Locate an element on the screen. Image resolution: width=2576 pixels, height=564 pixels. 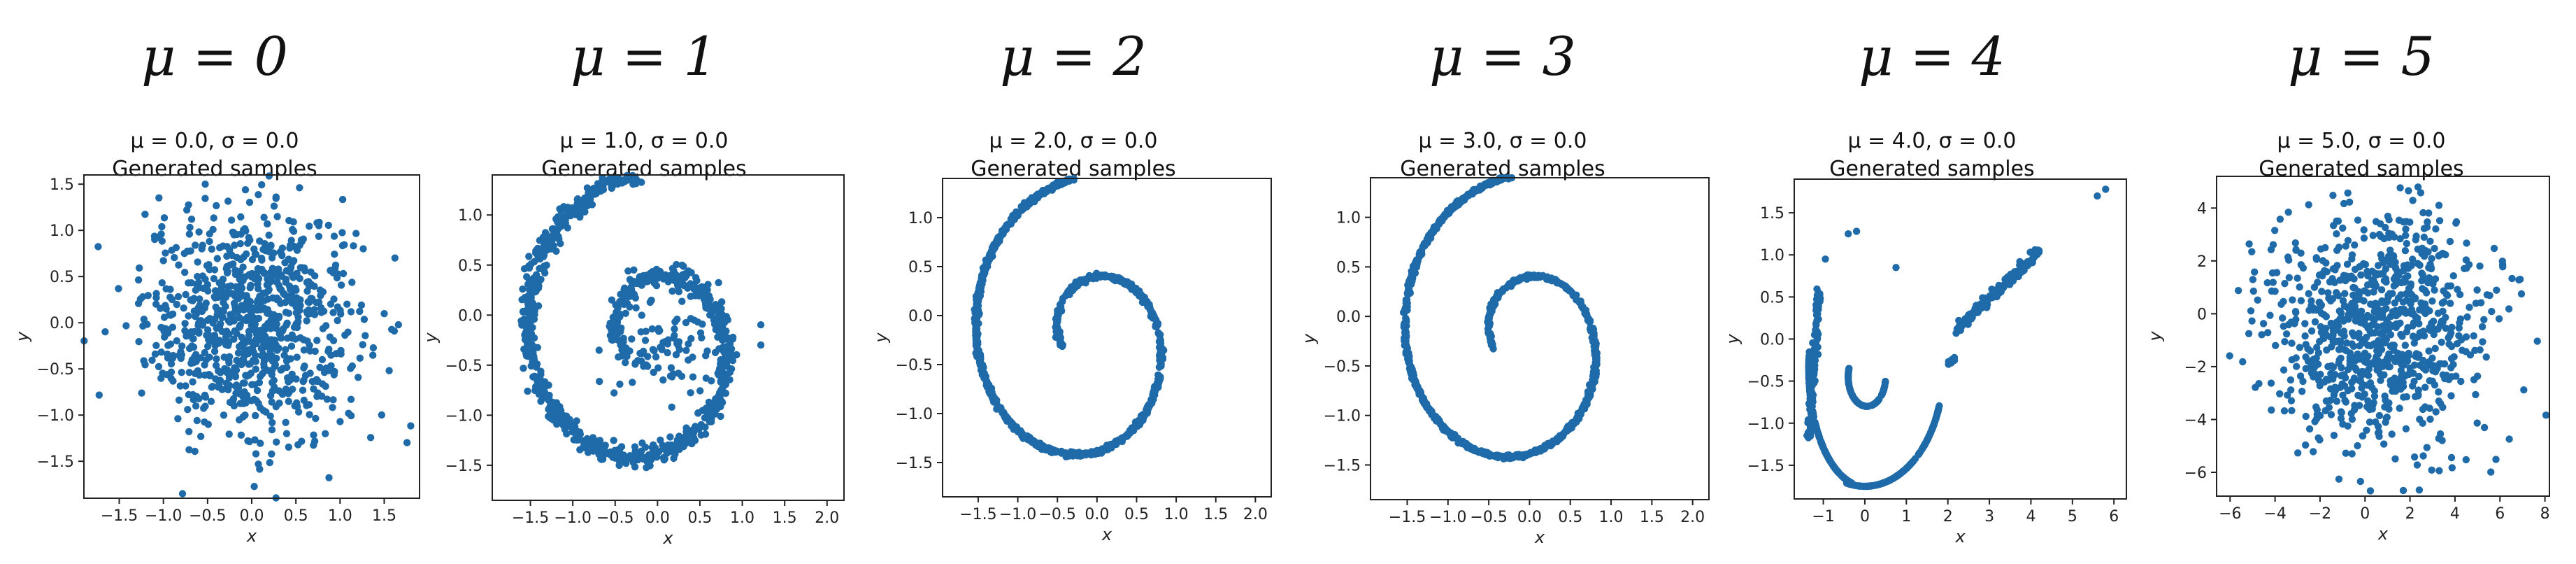
y-axis-label: y is located at coordinates (1309, 338).